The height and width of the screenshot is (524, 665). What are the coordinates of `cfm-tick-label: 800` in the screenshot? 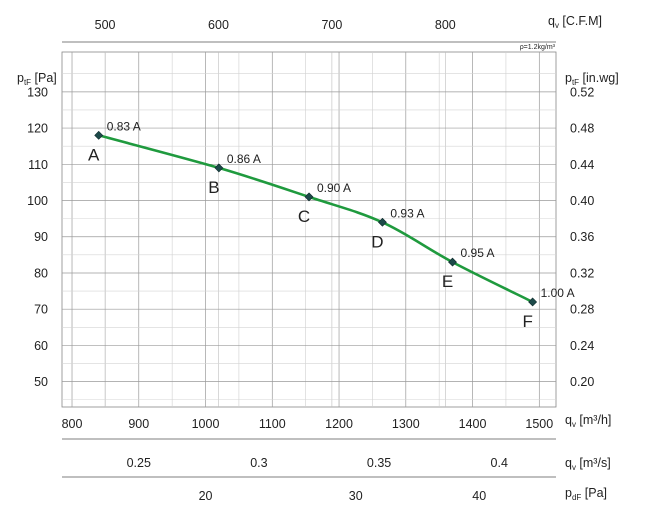 It's located at (445, 25).